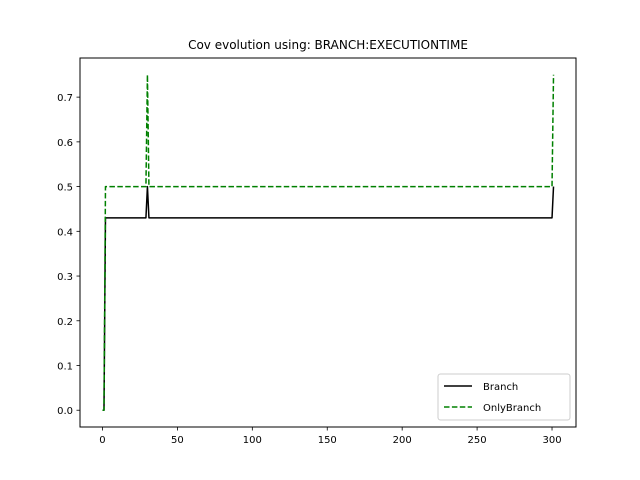  What do you see at coordinates (477, 440) in the screenshot?
I see `x-tick-label: 250` at bounding box center [477, 440].